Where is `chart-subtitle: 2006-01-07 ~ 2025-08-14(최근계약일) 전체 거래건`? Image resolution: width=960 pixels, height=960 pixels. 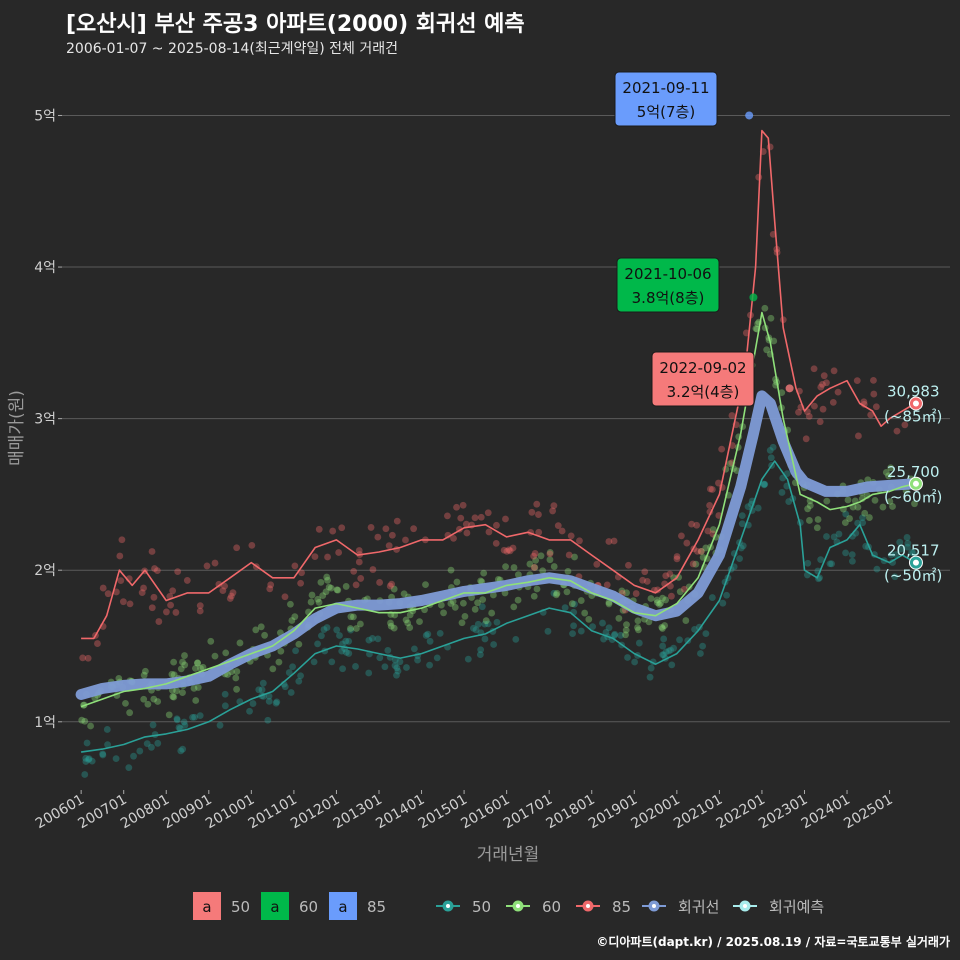
chart-subtitle: 2006-01-07 ~ 2025-08-14(최근계약일) 전체 거래건 is located at coordinates (232, 49).